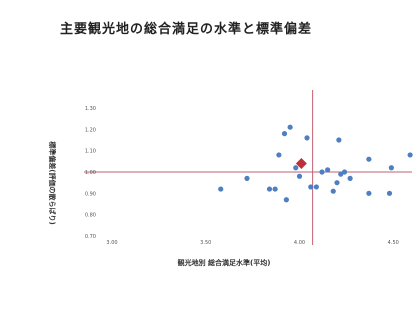 The width and height of the screenshot is (420, 323). Describe the element at coordinates (90, 130) in the screenshot. I see `y-tick-label: 1.20` at that location.